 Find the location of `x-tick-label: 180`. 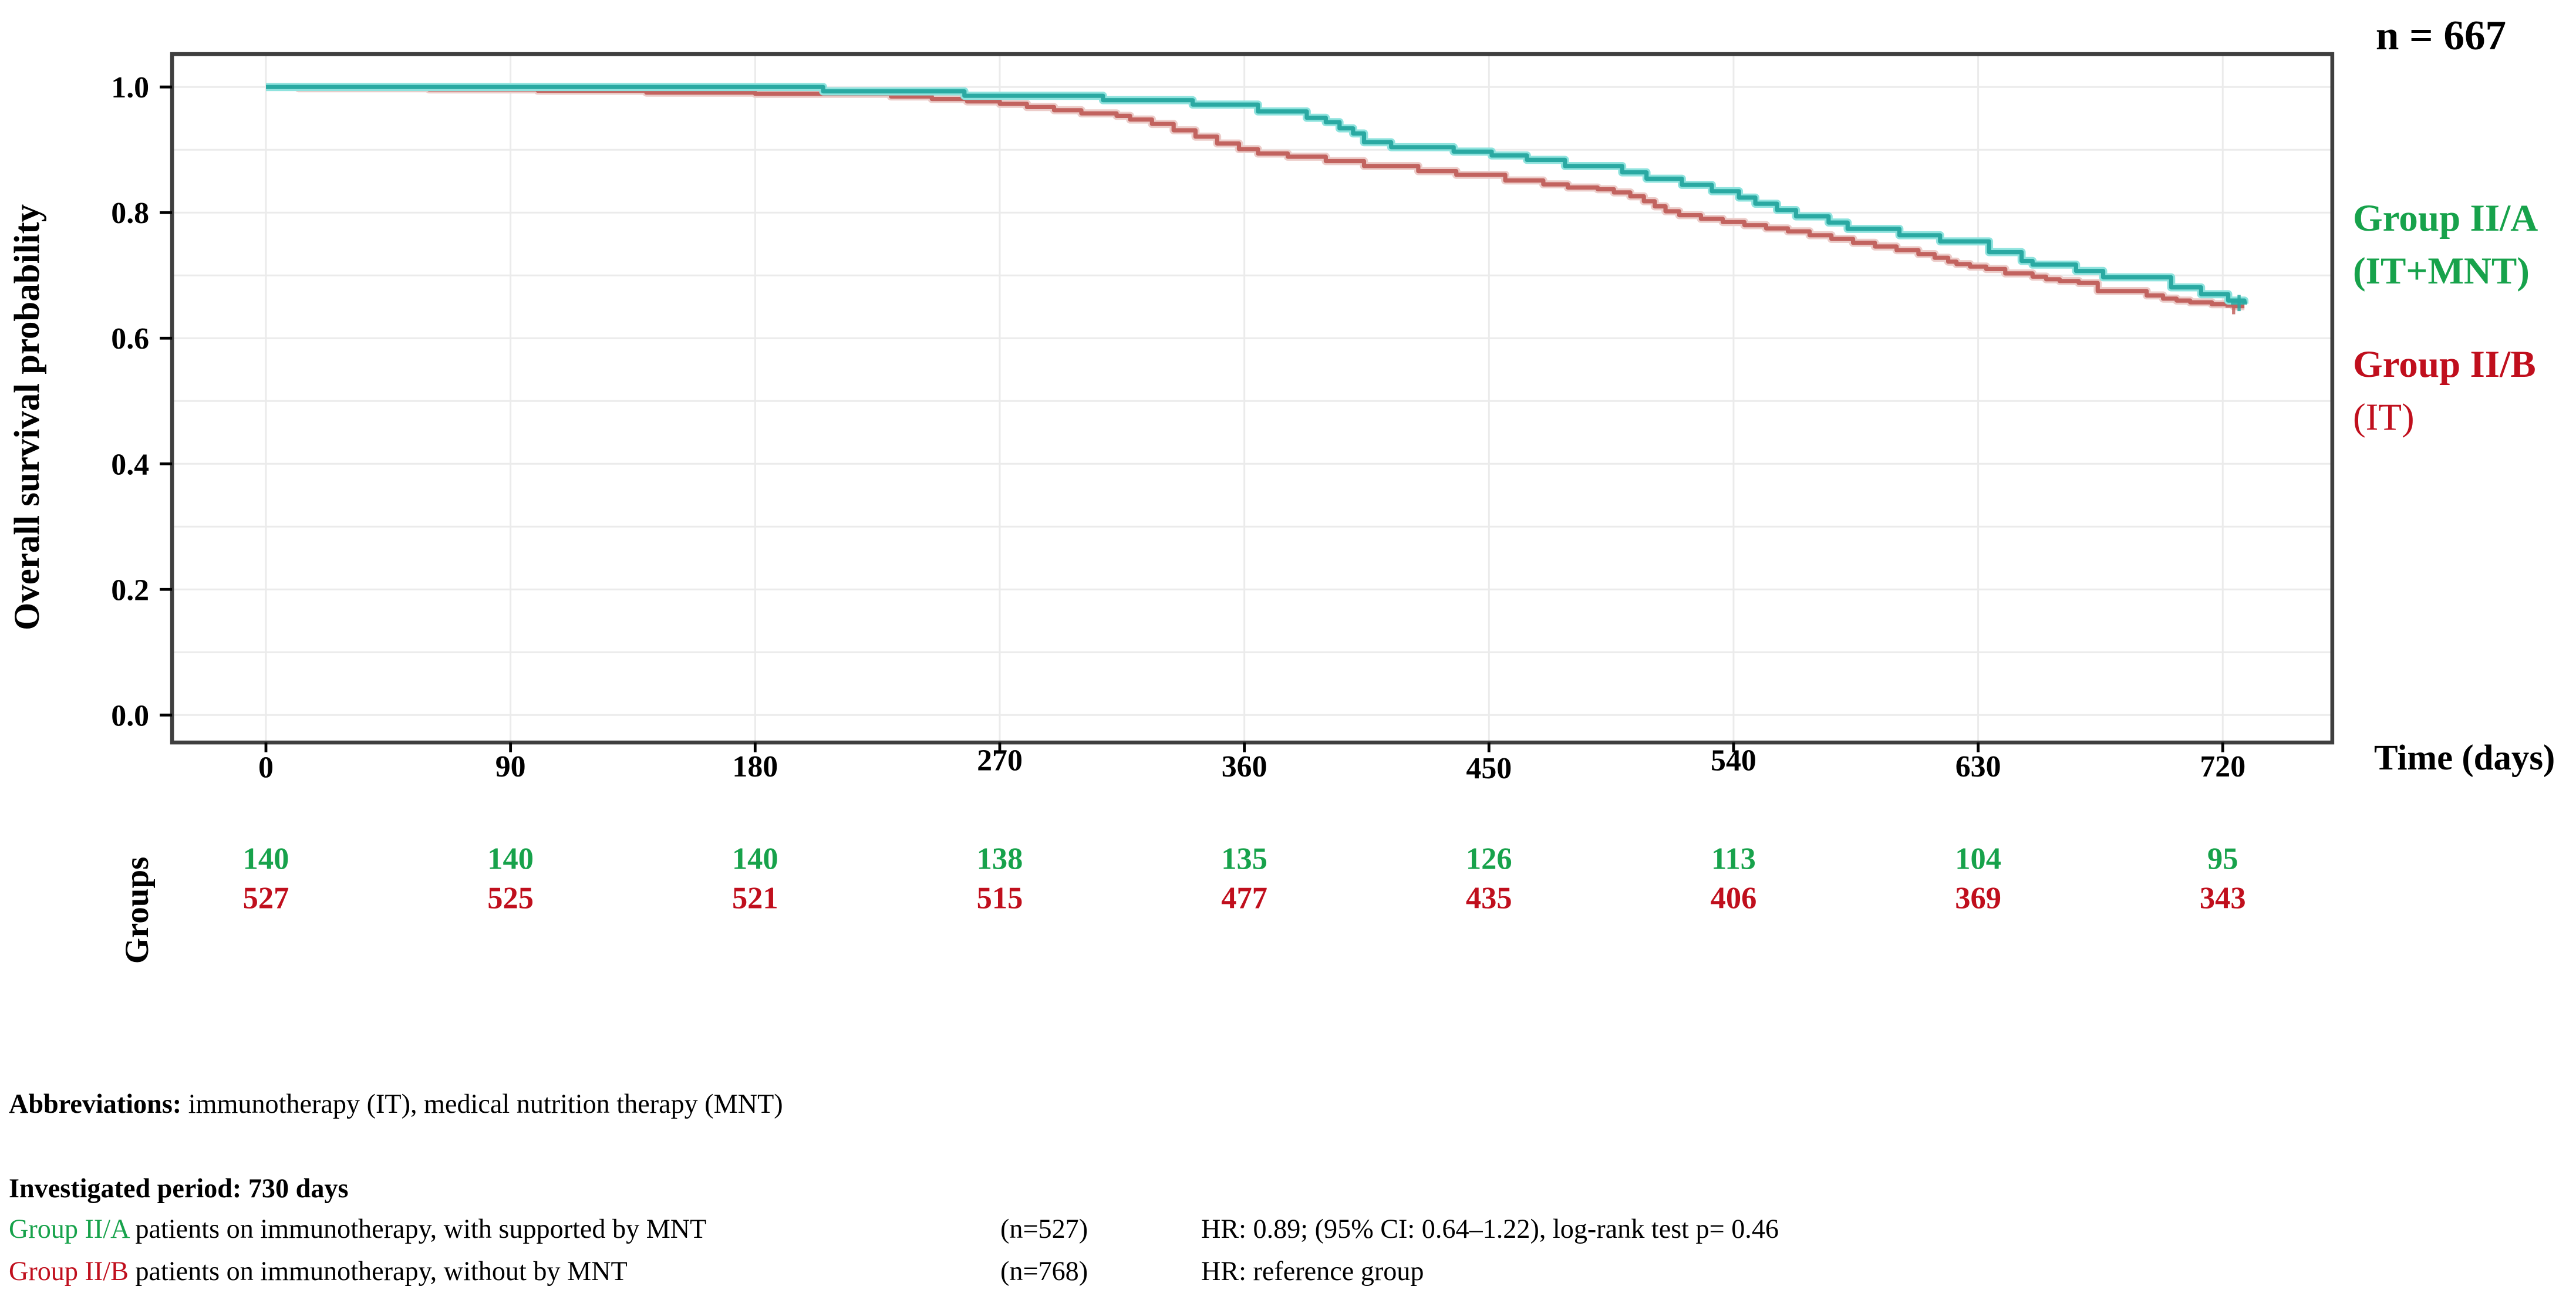

x-tick-label: 180 is located at coordinates (755, 767).